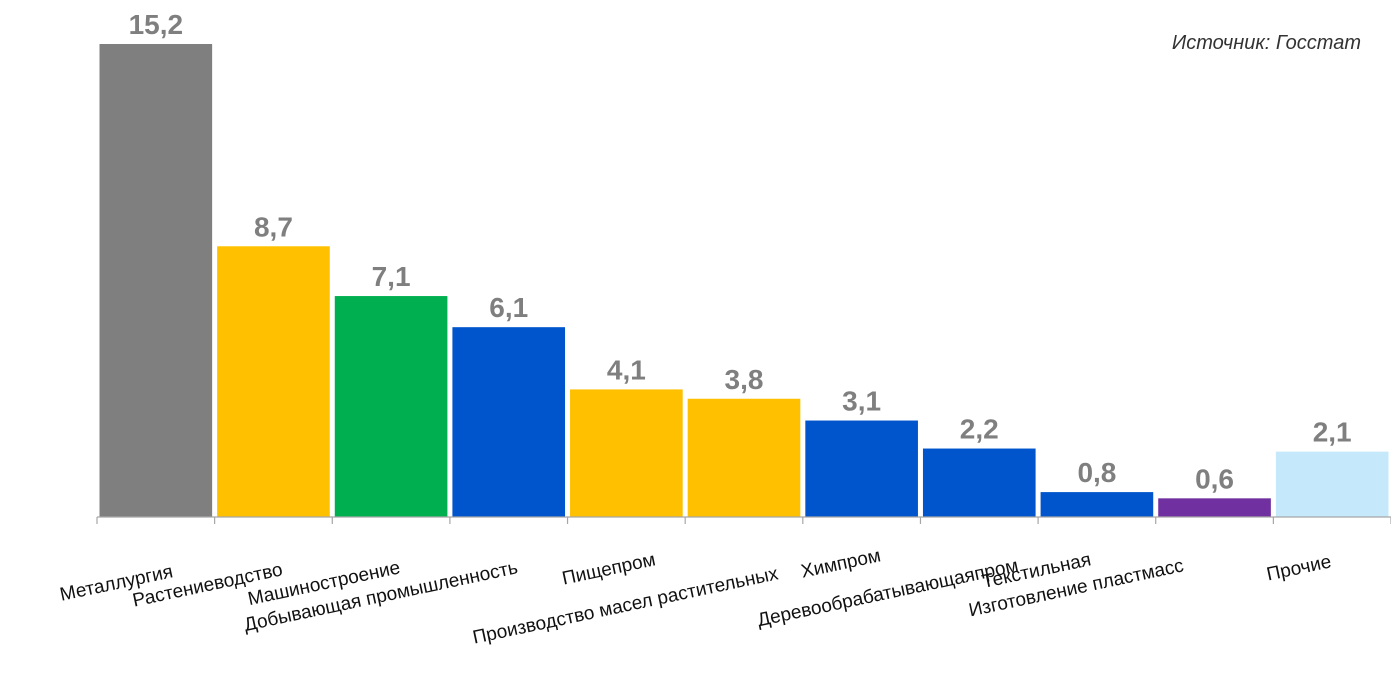 This screenshot has height=675, width=1391. I want to click on category-label: Прочие, so click(1299, 568).